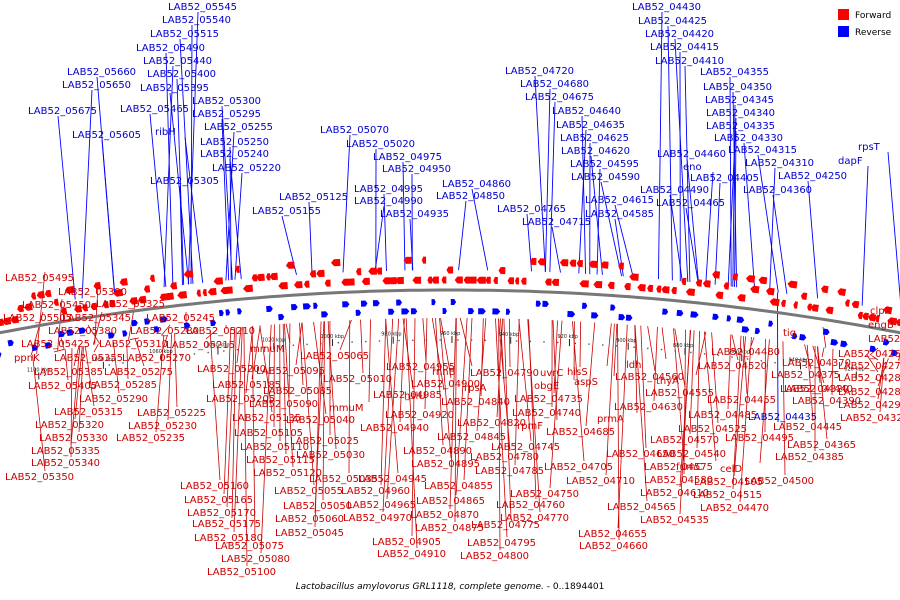 This screenshot has height=600, width=900. I want to click on gene-label-forward: LAB52_04385, so click(809, 457).